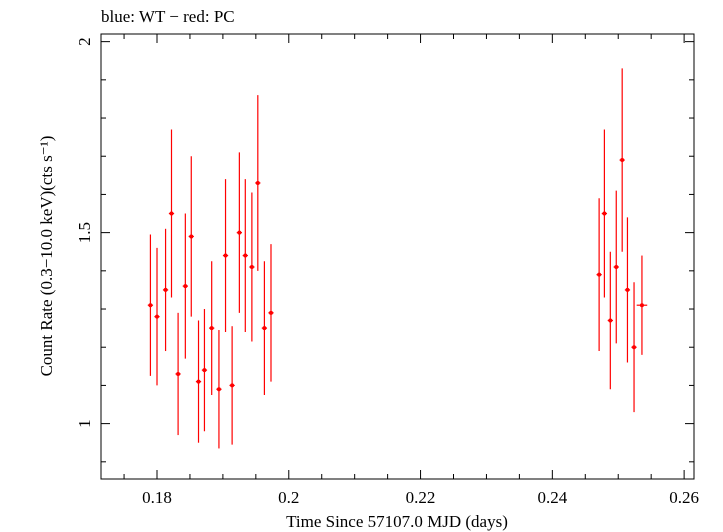 The height and width of the screenshot is (532, 723). I want to click on chart-title: blue: WT − red: PC, so click(168, 16).